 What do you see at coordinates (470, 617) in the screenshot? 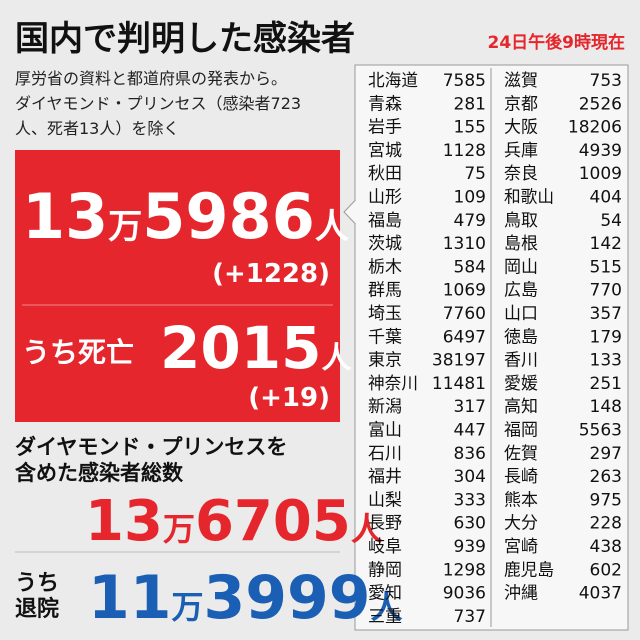
I see `prefecture-count: 737` at bounding box center [470, 617].